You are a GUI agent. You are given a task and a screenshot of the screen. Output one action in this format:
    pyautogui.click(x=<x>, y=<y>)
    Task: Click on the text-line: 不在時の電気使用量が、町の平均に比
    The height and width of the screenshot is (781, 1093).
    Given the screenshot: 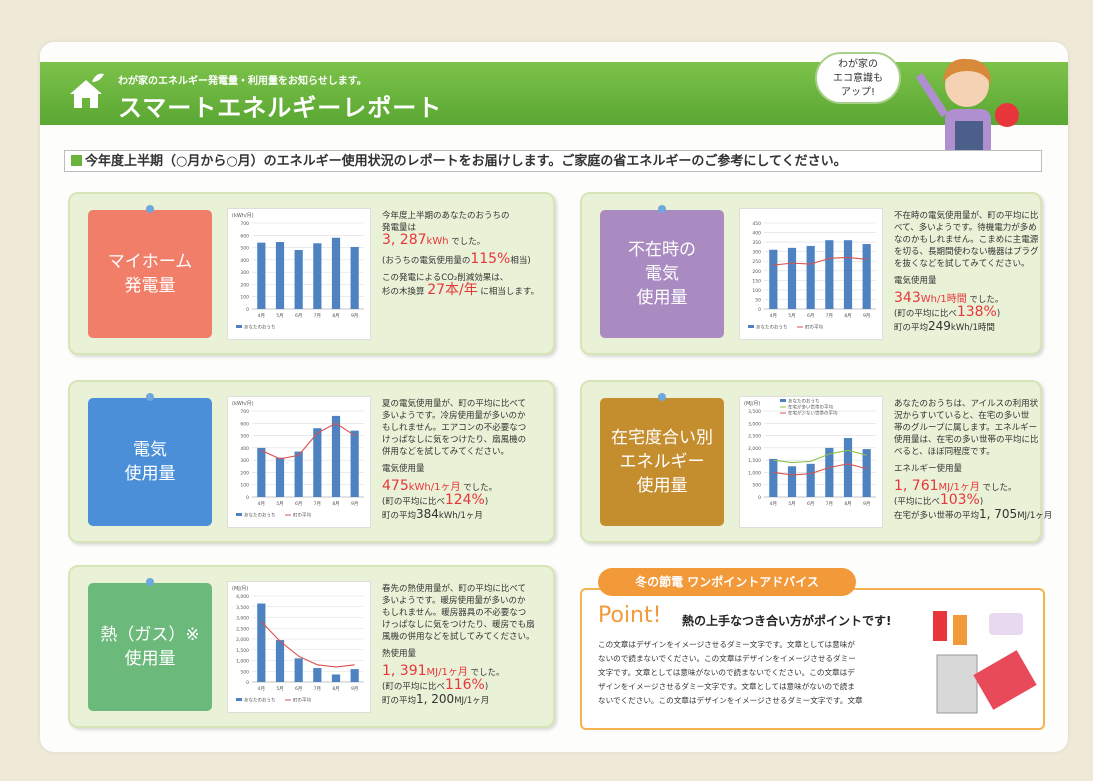 What is the action you would take?
    pyautogui.click(x=978, y=216)
    